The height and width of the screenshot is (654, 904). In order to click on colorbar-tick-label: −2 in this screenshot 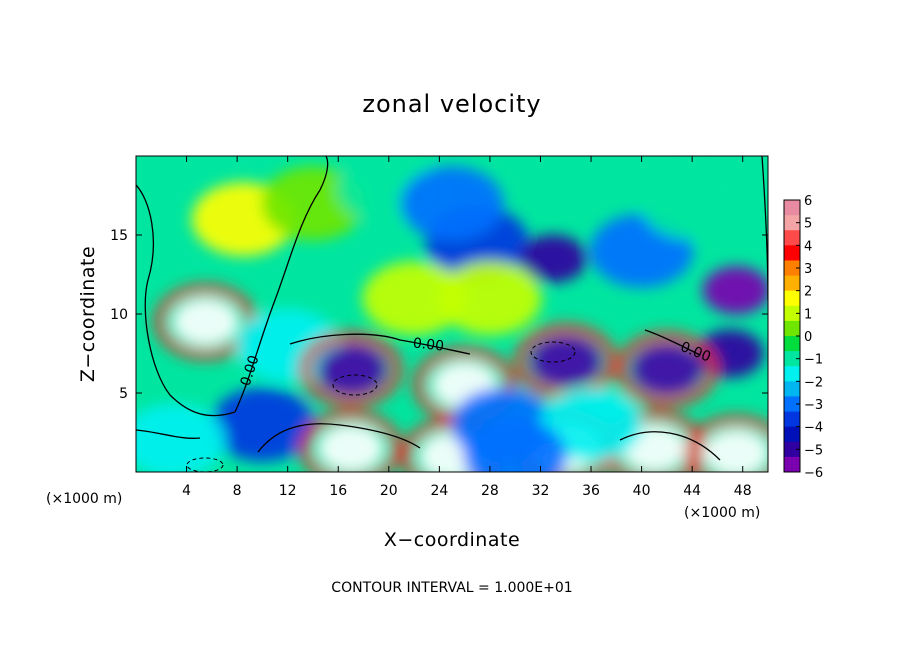, I will do `click(813, 382)`.